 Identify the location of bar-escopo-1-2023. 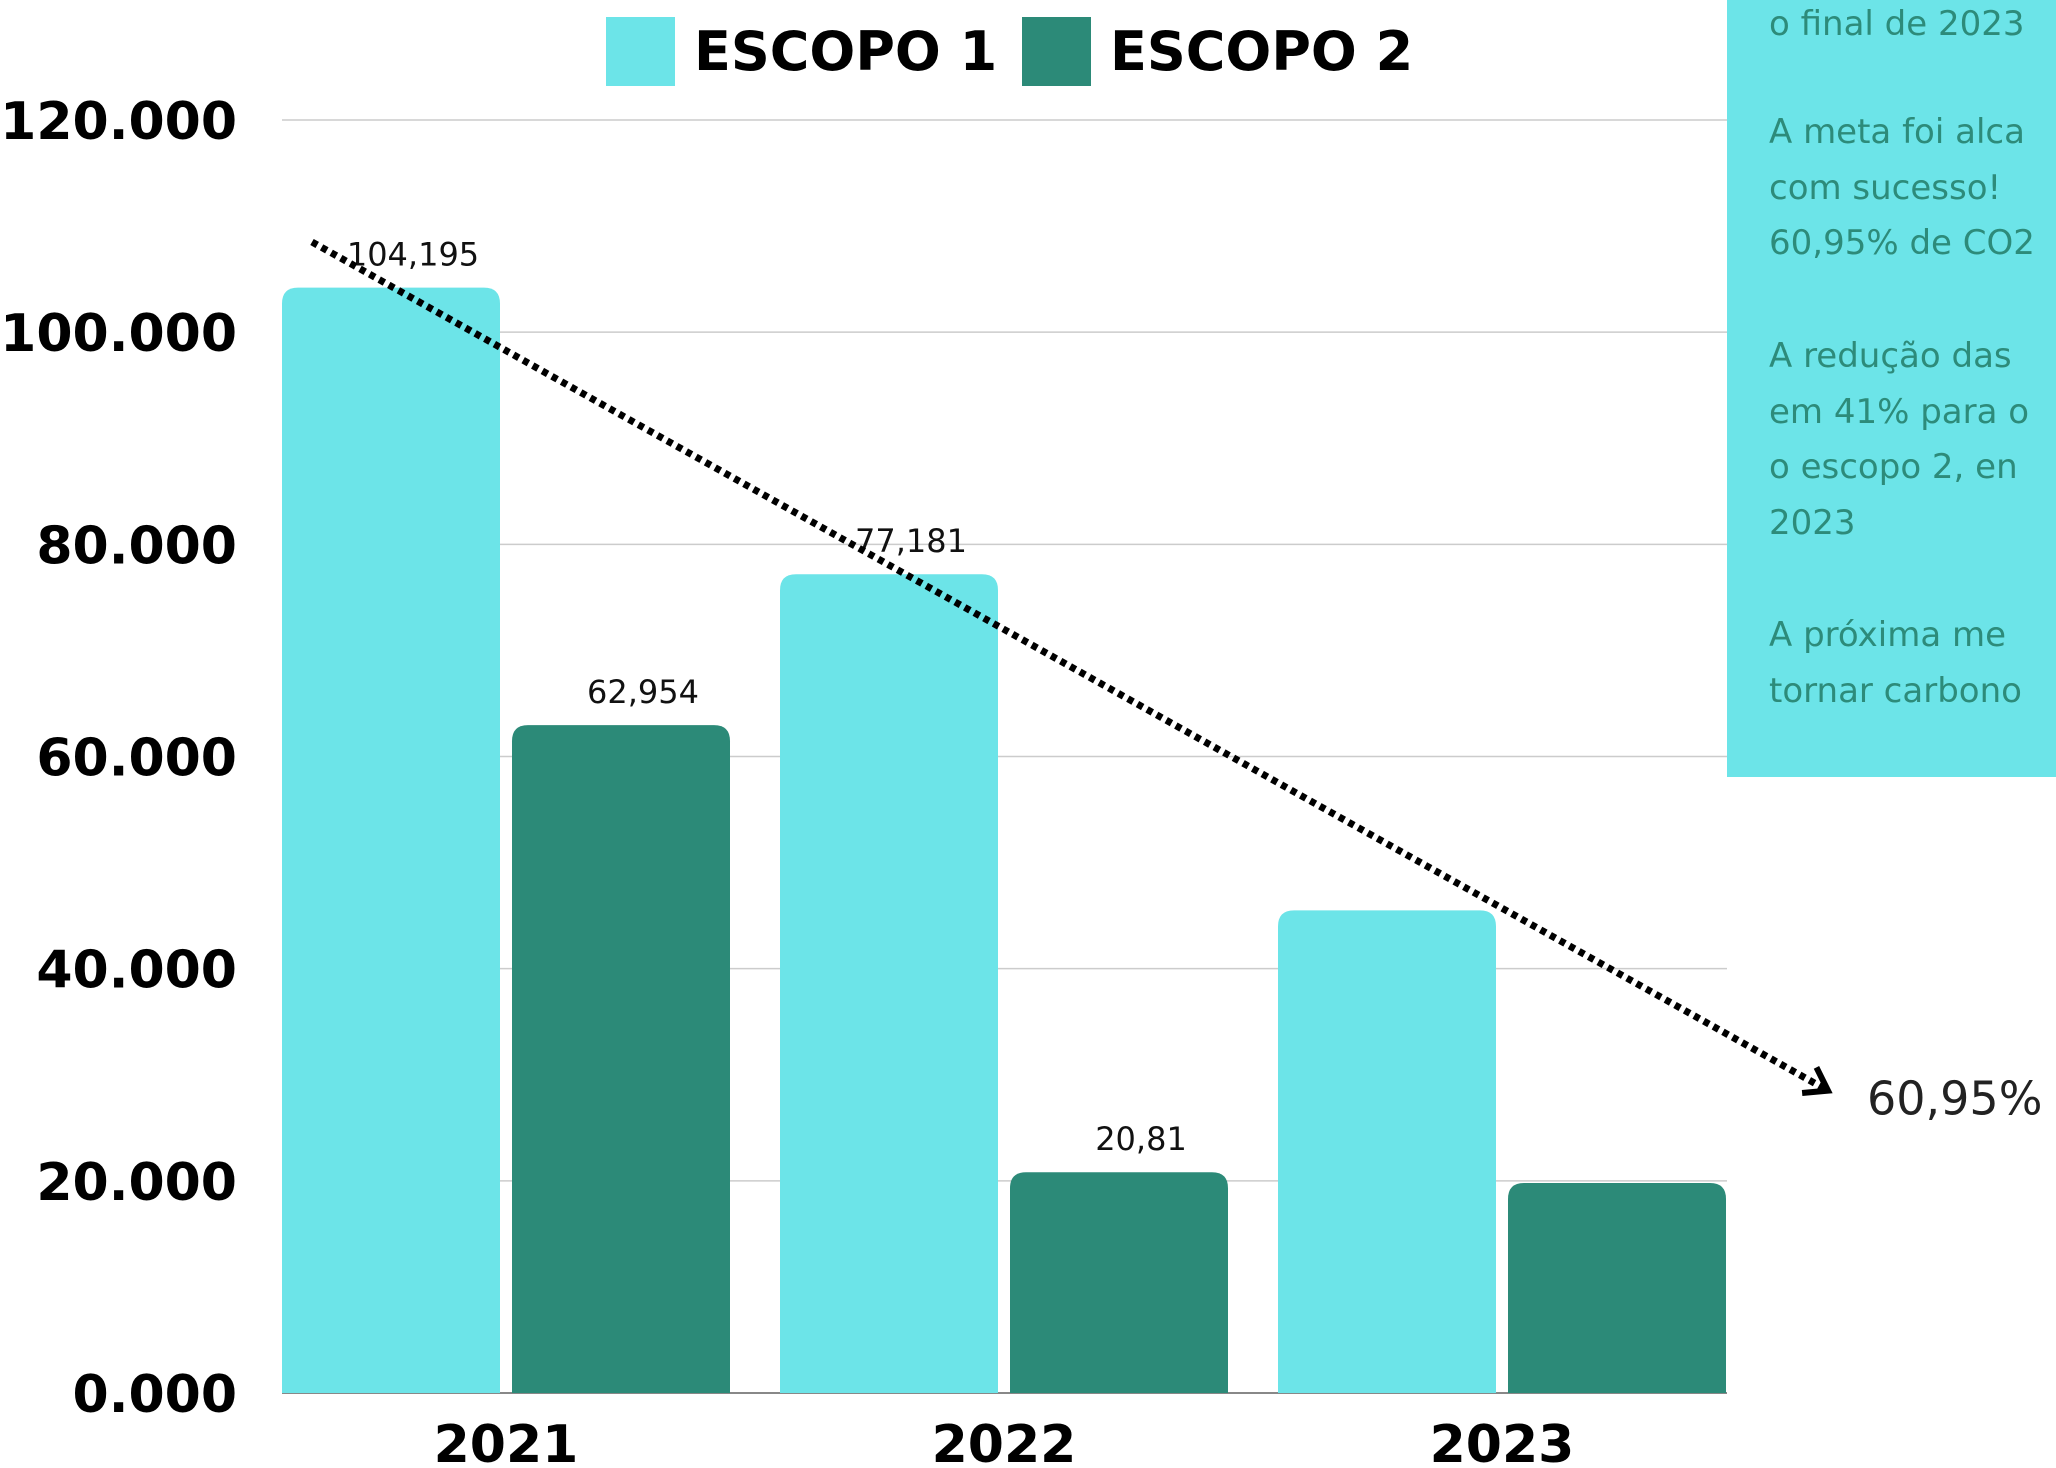
(1387, 1151).